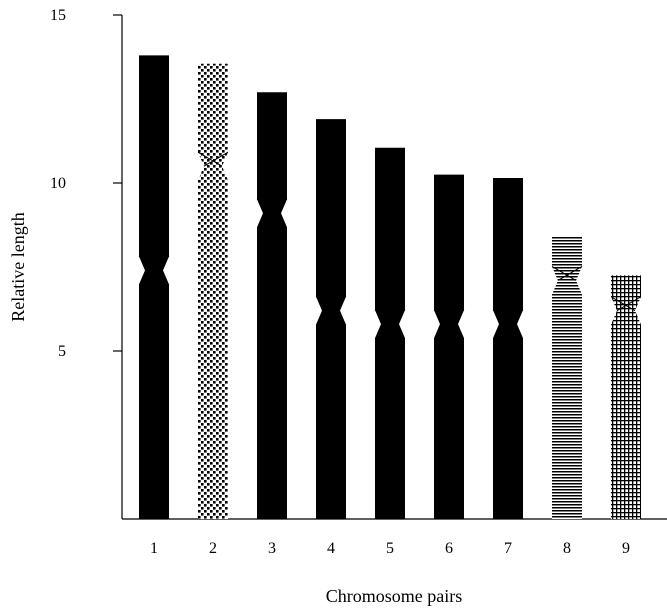 This screenshot has height=613, width=667. I want to click on x-tick-label-9: 9, so click(626, 548).